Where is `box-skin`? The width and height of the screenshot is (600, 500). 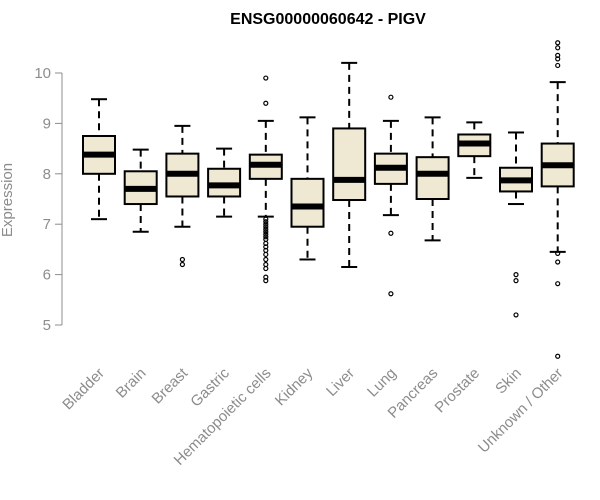
box-skin is located at coordinates (516, 224).